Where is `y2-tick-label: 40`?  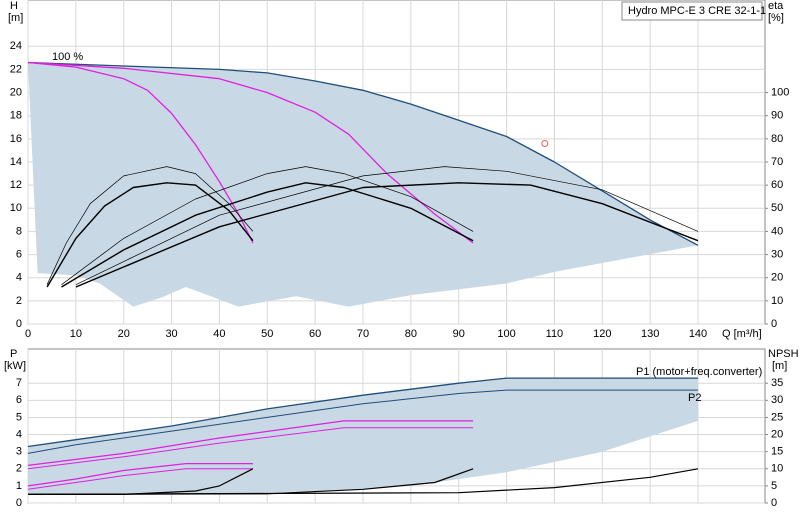 y2-tick-label: 40 is located at coordinates (777, 231).